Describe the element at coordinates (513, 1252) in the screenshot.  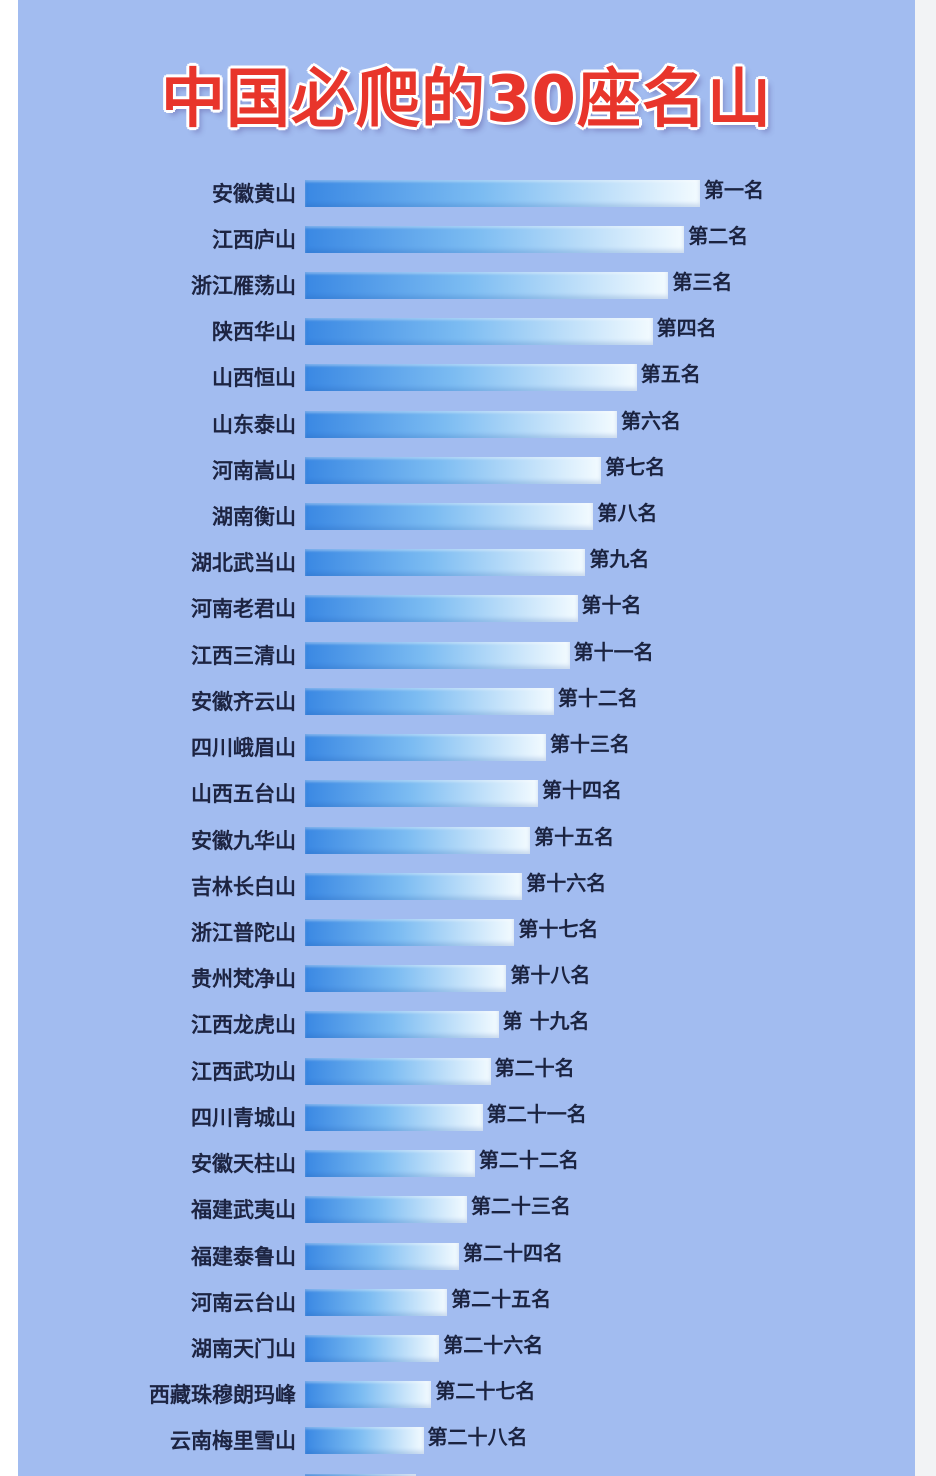
I see `data-label: 第二十四名` at that location.